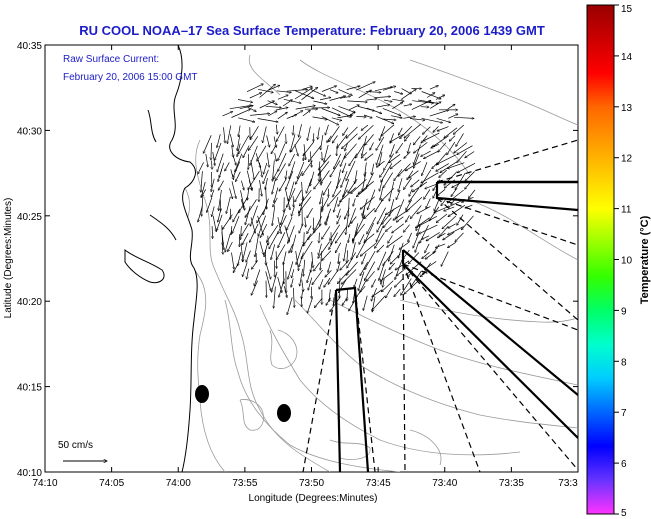 The height and width of the screenshot is (519, 651). What do you see at coordinates (624, 311) in the screenshot?
I see `colorbar-tick-label: 9` at bounding box center [624, 311].